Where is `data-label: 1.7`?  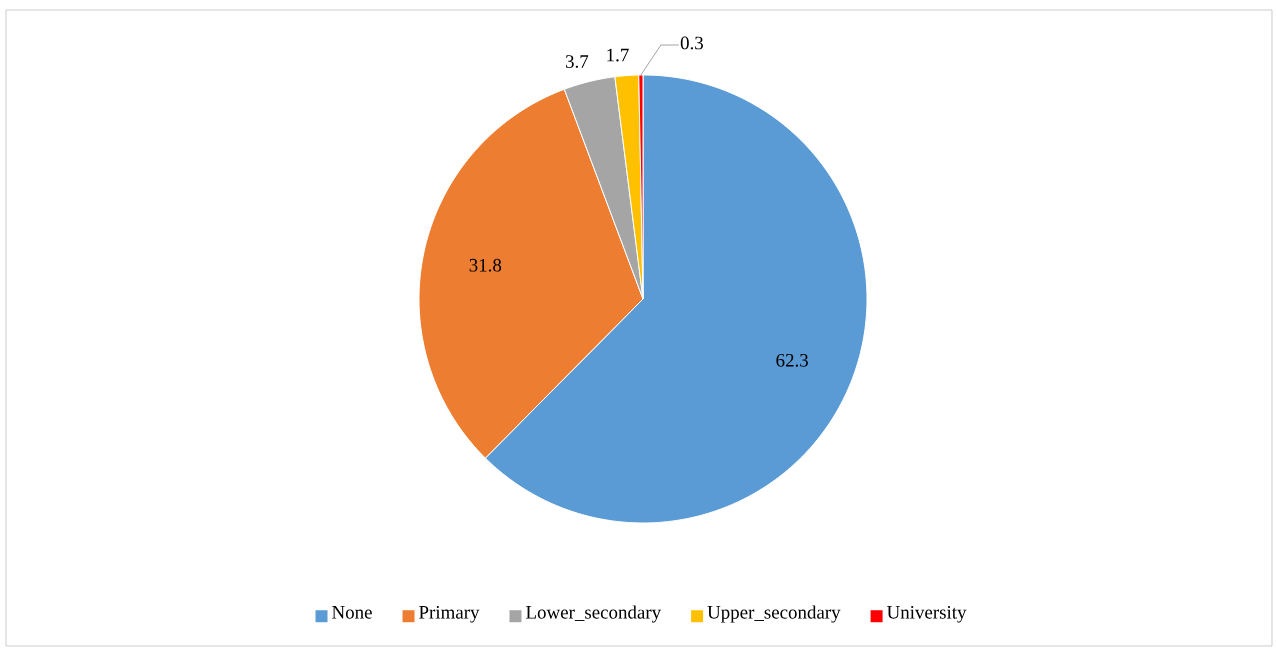
data-label: 1.7 is located at coordinates (618, 55).